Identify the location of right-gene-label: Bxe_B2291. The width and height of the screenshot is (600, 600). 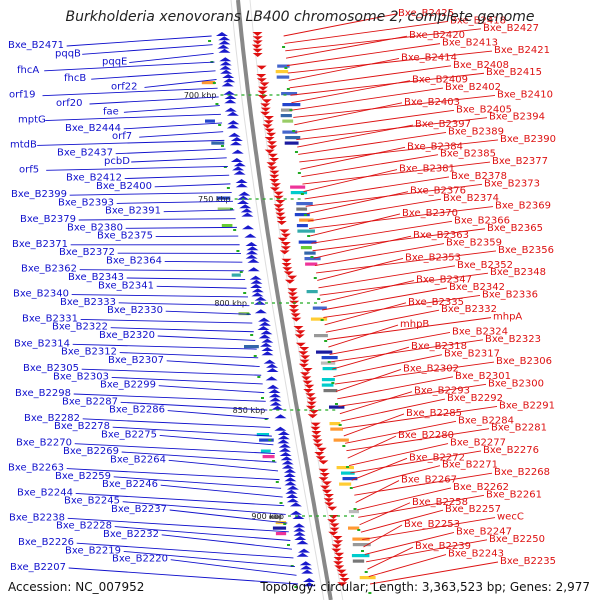
(527, 405).